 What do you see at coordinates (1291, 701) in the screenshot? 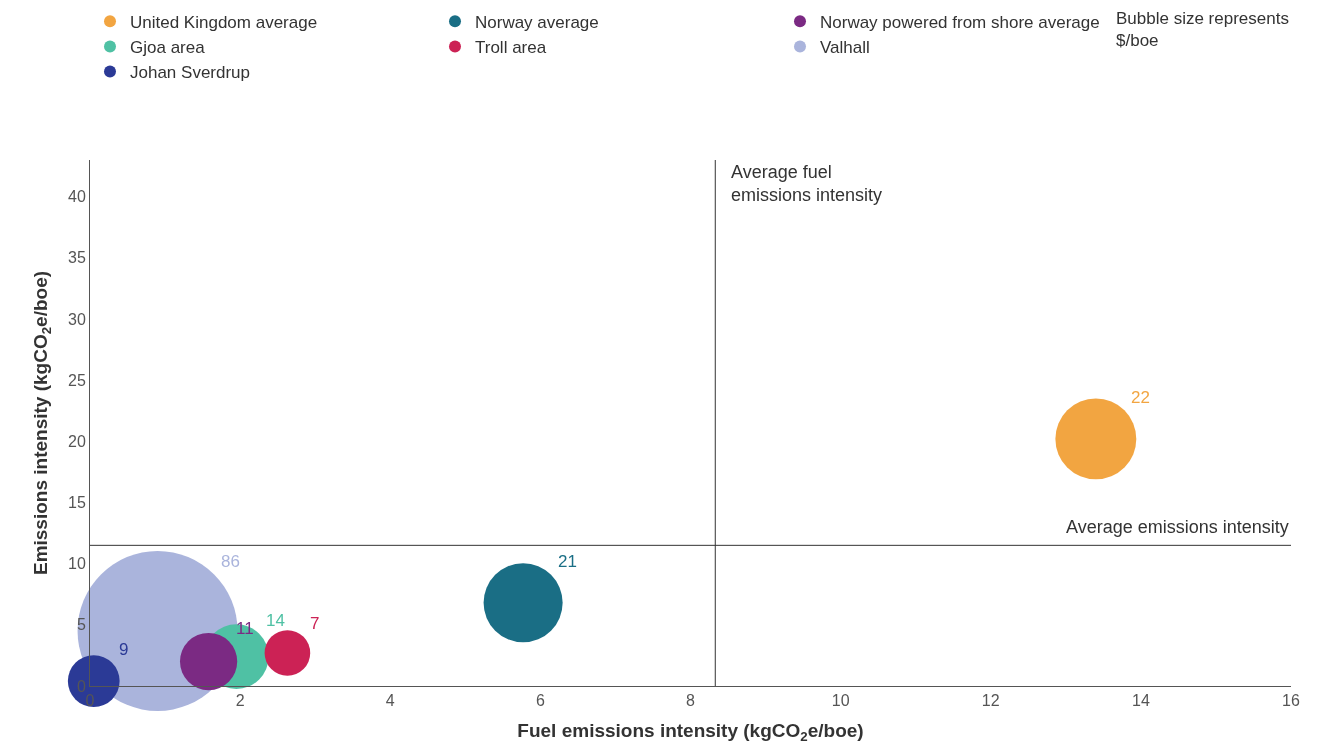
I see `x-tick-label: 16` at bounding box center [1291, 701].